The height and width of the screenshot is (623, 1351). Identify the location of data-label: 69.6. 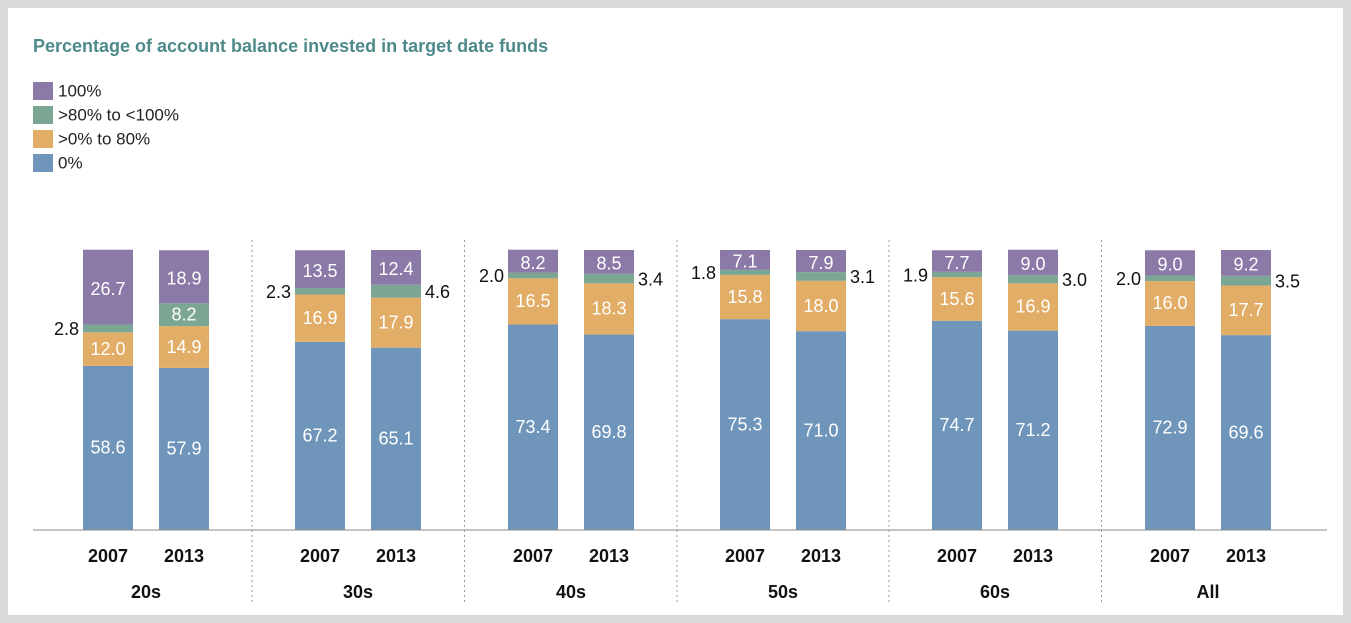
(1245, 432).